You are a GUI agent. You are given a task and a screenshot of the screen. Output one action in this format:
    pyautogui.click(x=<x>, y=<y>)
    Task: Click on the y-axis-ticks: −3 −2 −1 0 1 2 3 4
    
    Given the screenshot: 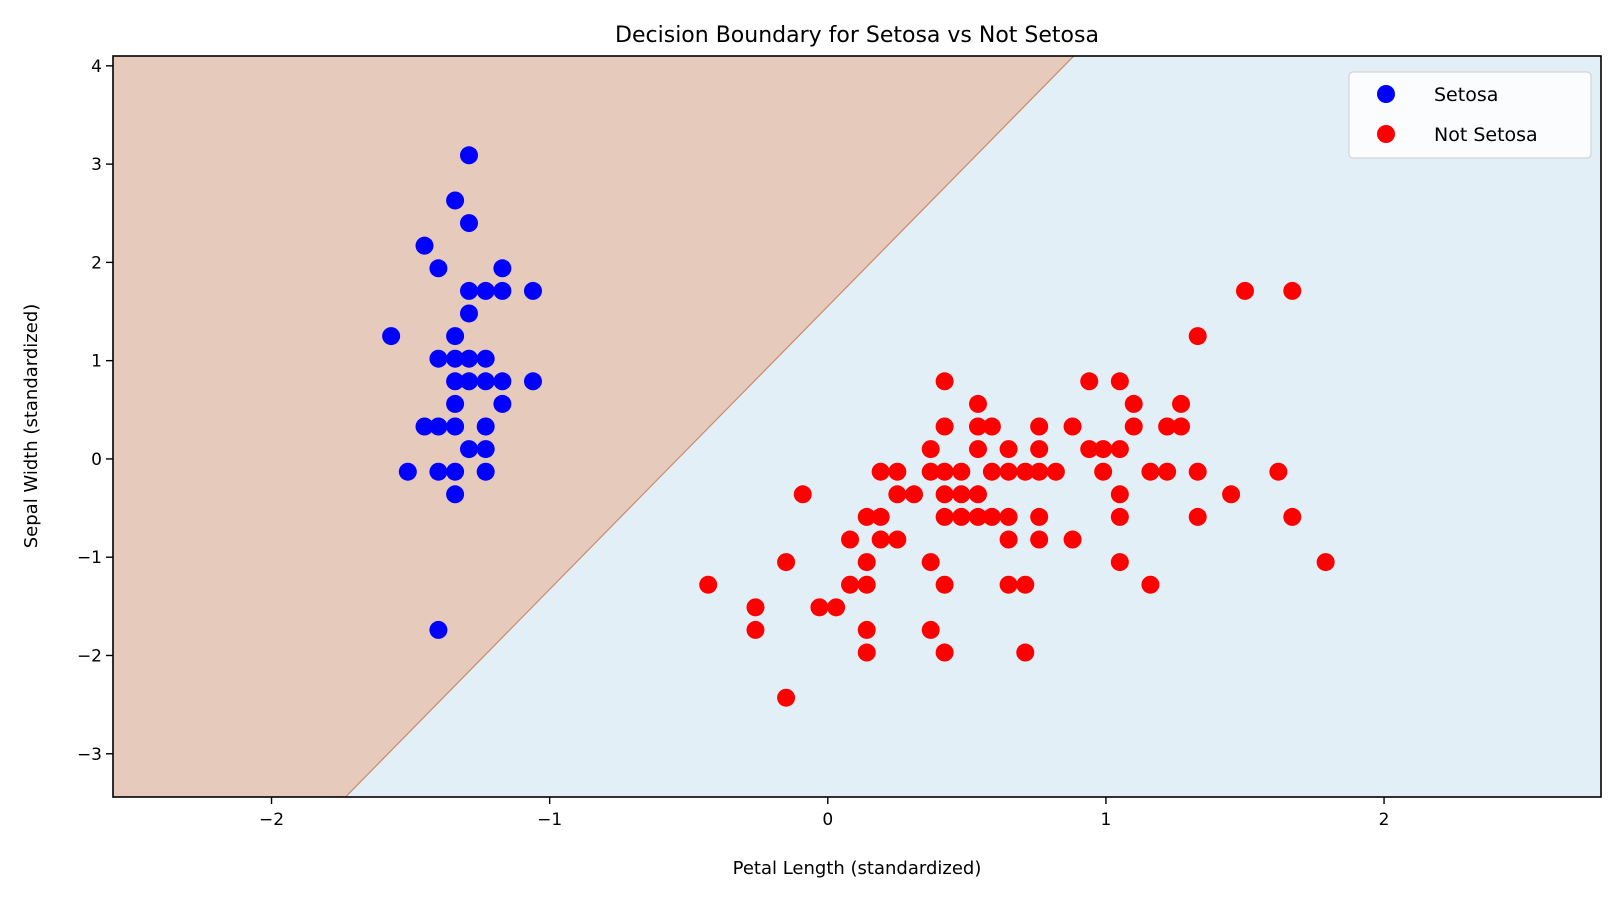 What is the action you would take?
    pyautogui.click(x=95, y=411)
    